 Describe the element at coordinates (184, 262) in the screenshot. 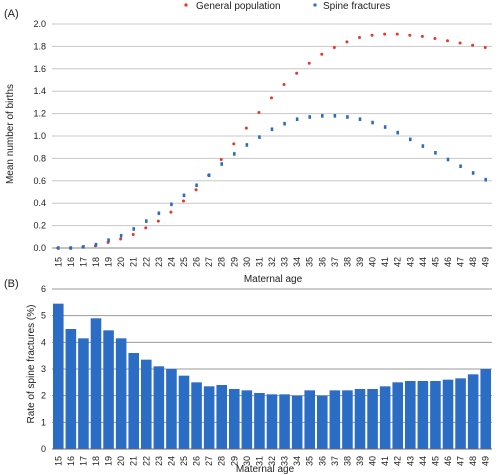

I see `chart-a-x-tick-label: 25` at that location.